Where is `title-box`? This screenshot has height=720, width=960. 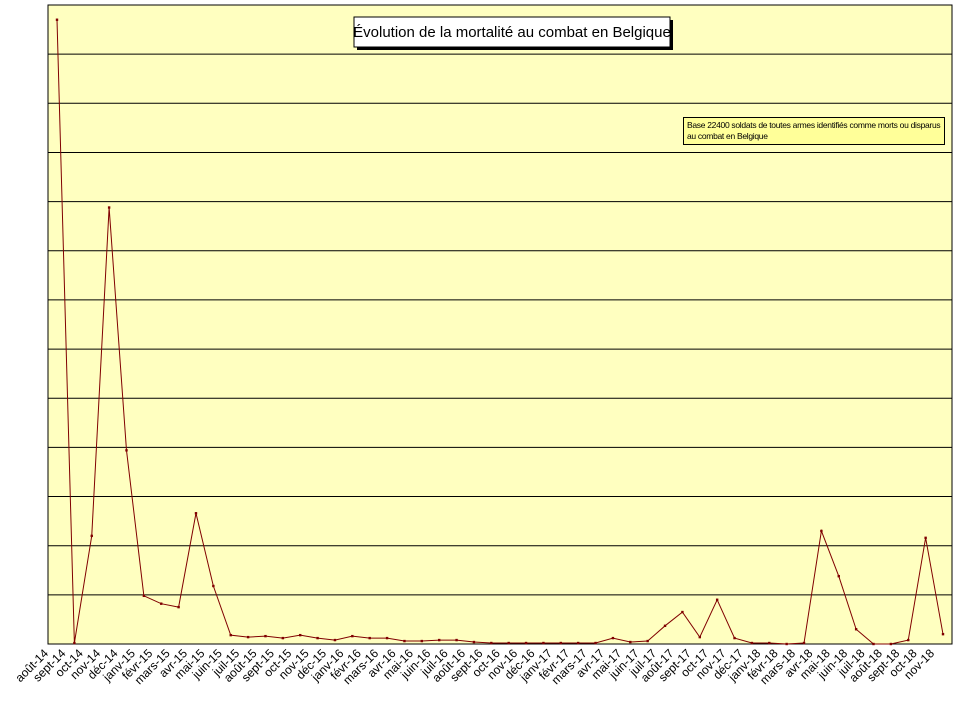
title-box is located at coordinates (512, 32).